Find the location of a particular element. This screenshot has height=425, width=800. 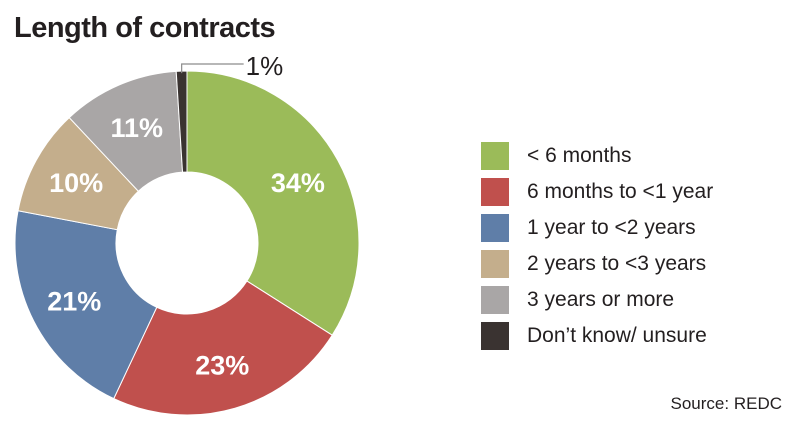

legend-label: Don’t know/ unsure is located at coordinates (617, 335).